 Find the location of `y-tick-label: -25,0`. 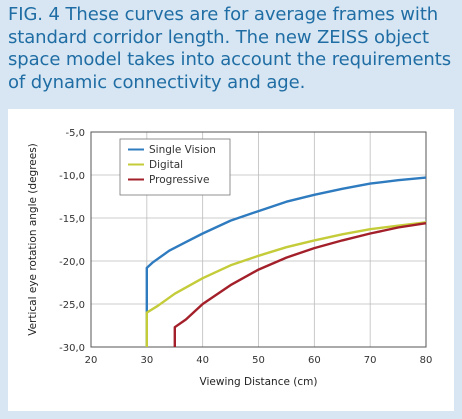

y-tick-label: -25,0 is located at coordinates (72, 305).